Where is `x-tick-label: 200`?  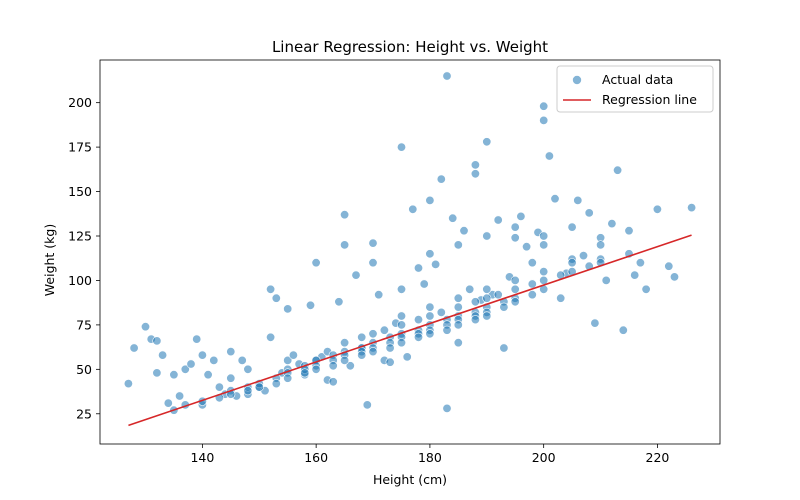 x-tick-label: 200 is located at coordinates (544, 457).